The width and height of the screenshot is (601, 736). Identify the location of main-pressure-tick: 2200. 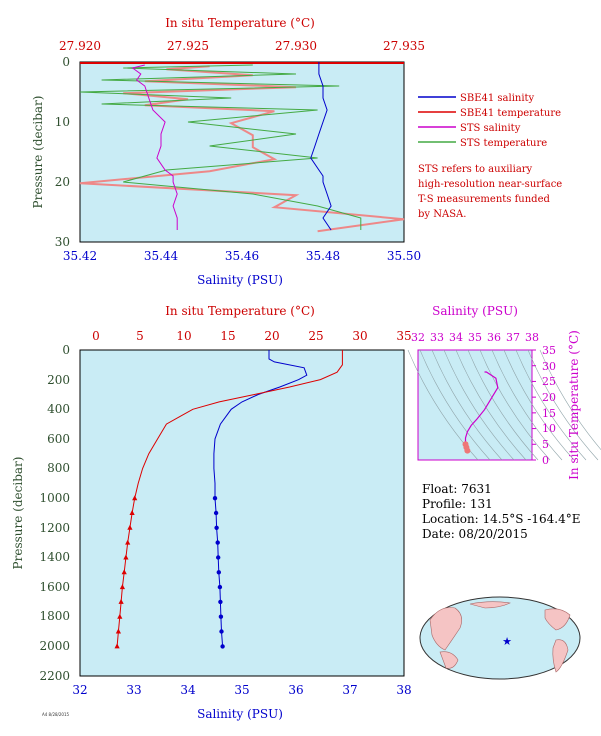
(54, 676).